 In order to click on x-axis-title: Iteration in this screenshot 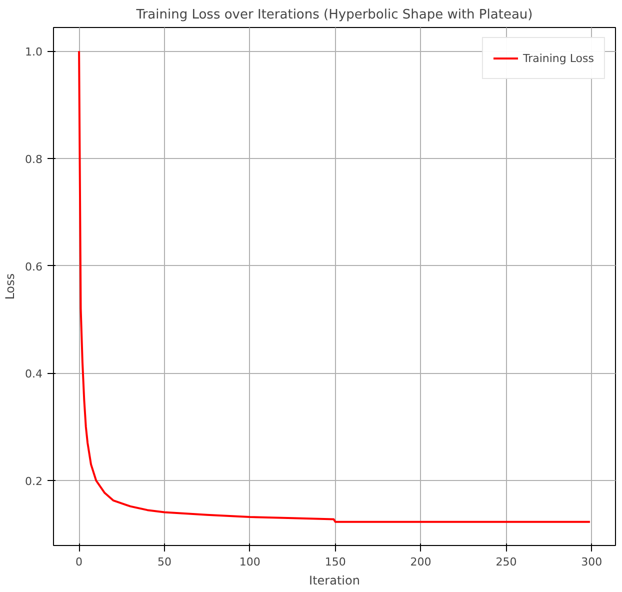, I will do `click(334, 581)`.